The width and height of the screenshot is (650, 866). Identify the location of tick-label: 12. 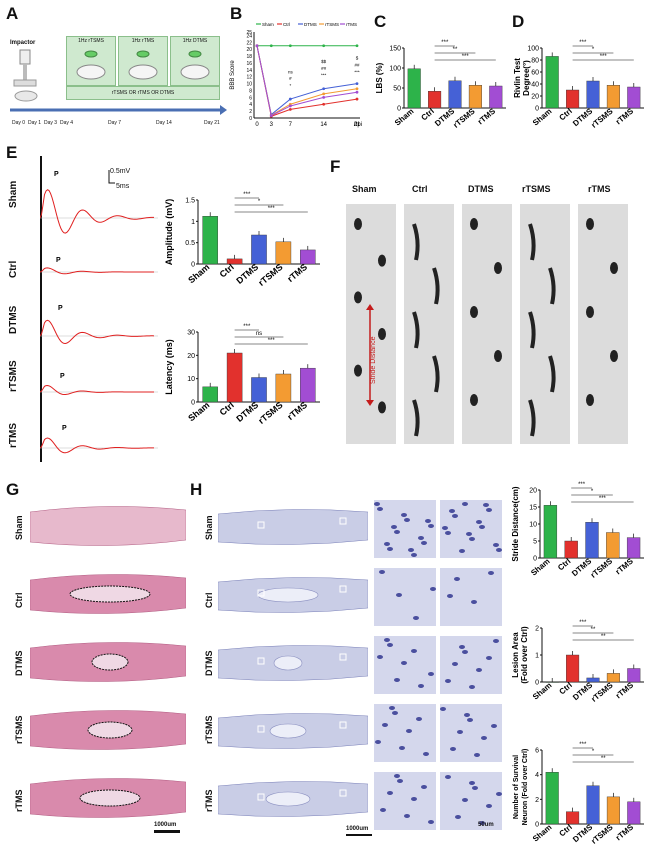
(249, 78).